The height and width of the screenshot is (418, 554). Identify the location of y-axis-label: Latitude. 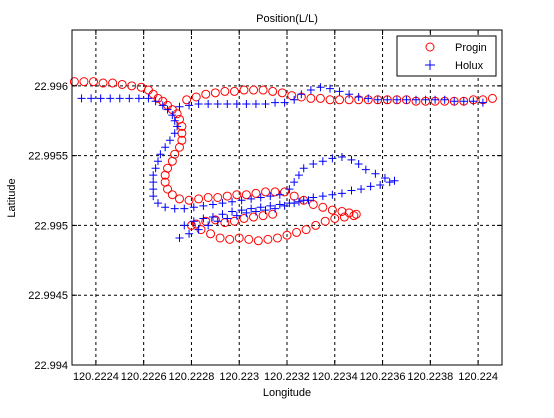
(12, 197).